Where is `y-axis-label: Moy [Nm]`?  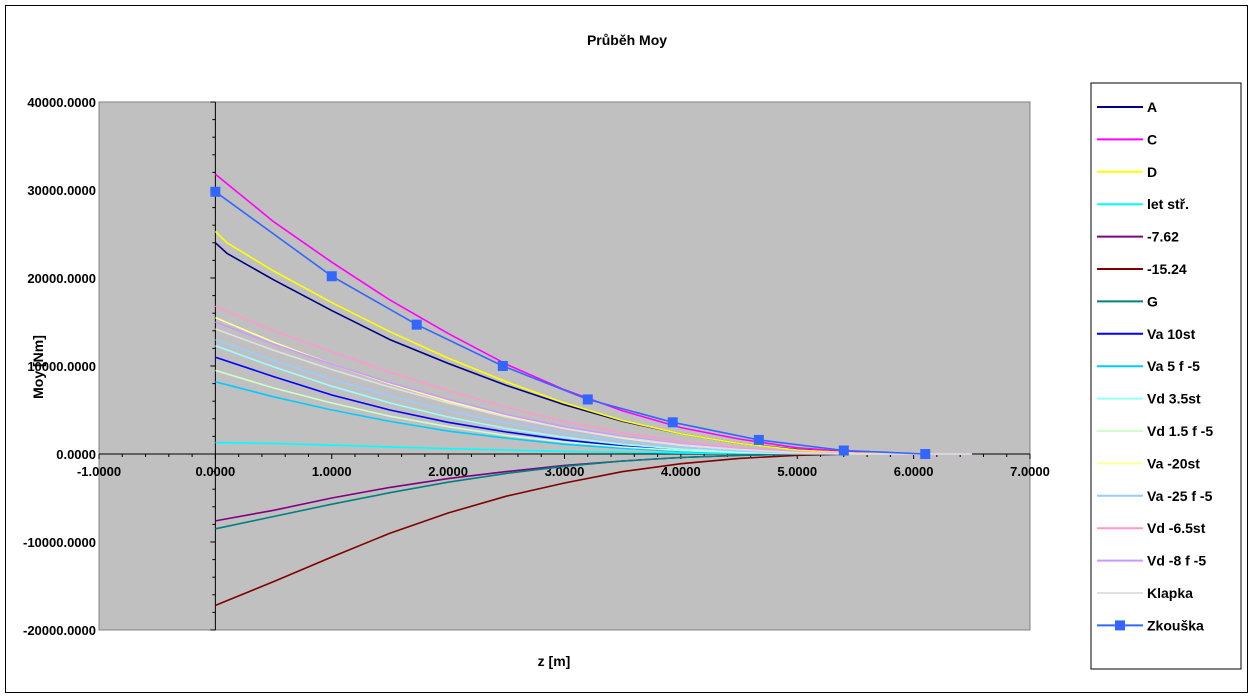
y-axis-label: Moy [Nm] is located at coordinates (38, 367).